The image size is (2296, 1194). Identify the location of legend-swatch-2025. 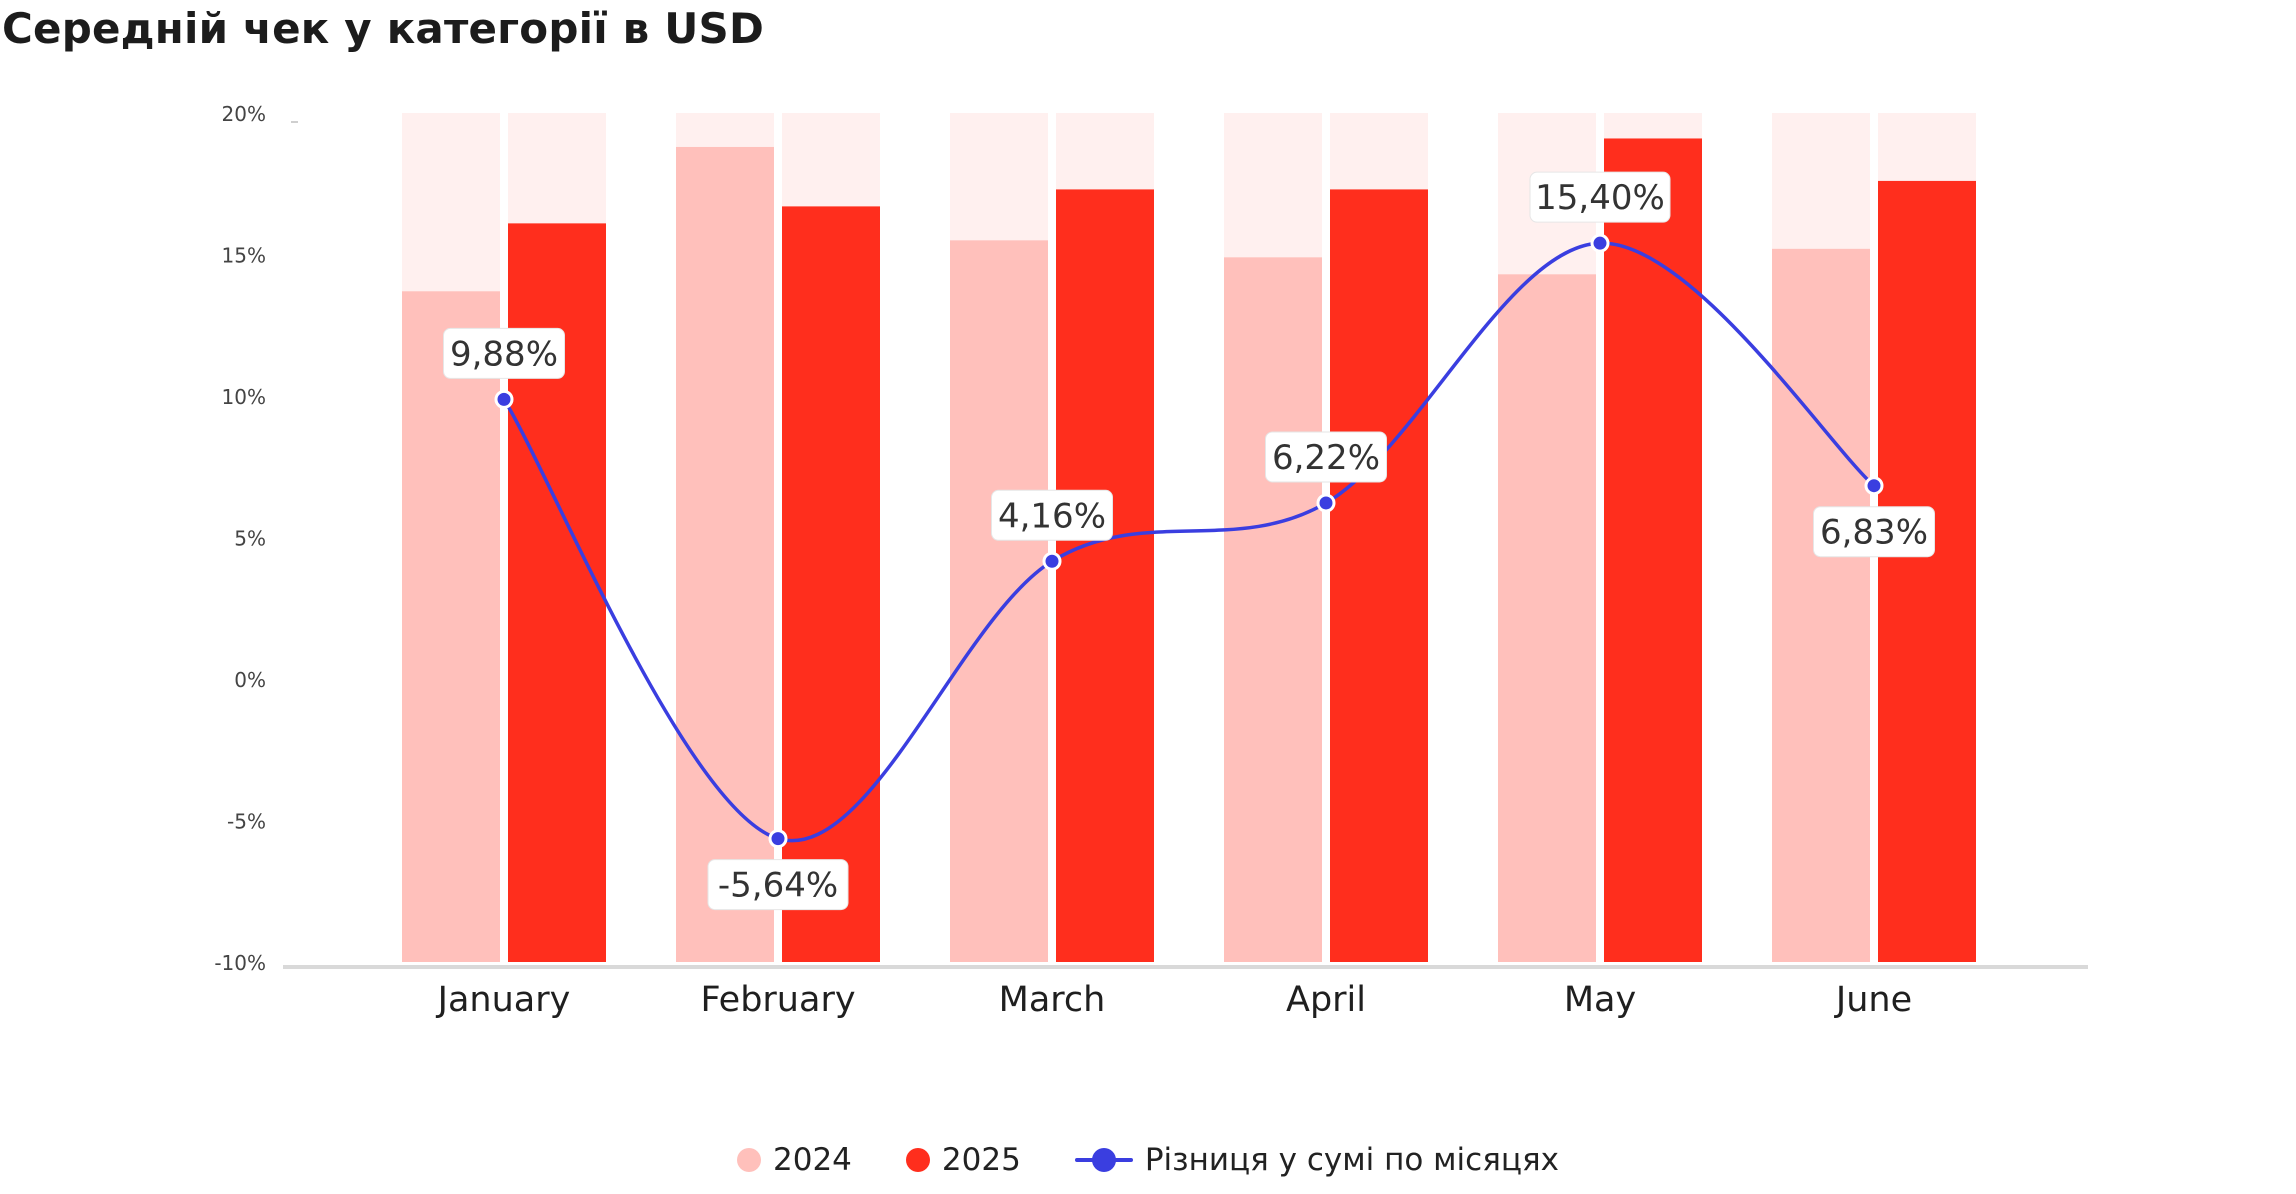
(917, 1160).